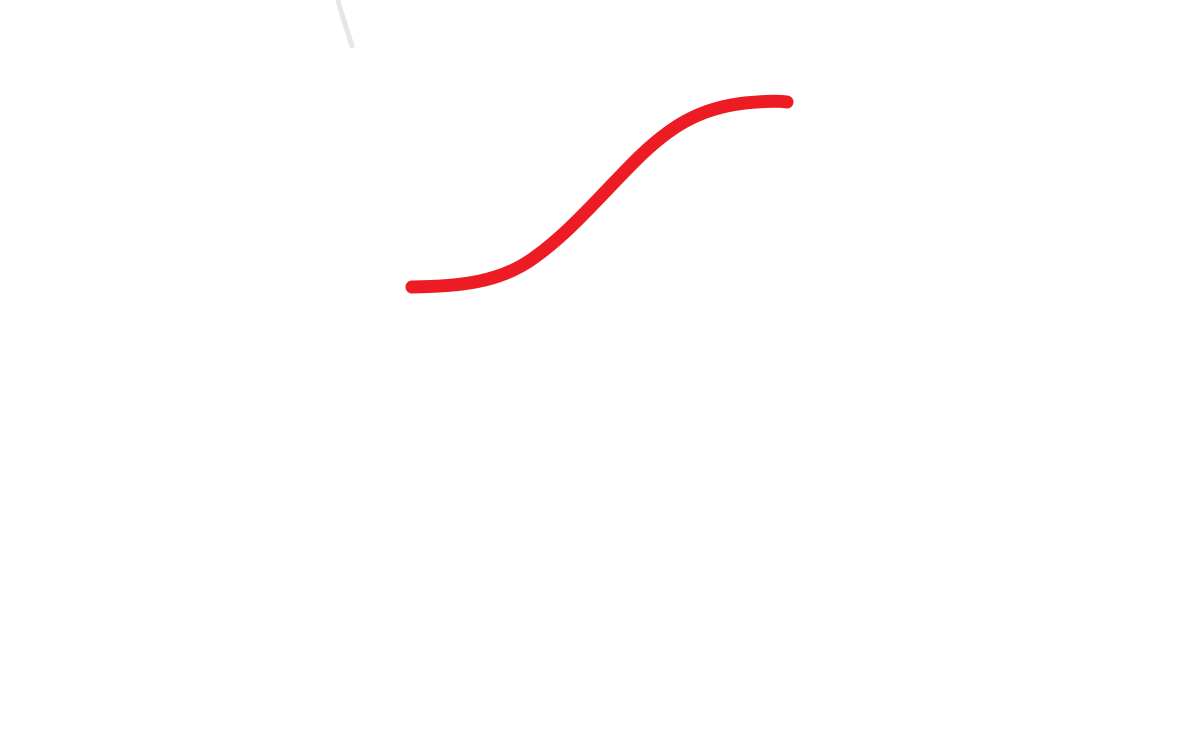 The image size is (1200, 741). I want to click on faint-mark, so click(345, 24).